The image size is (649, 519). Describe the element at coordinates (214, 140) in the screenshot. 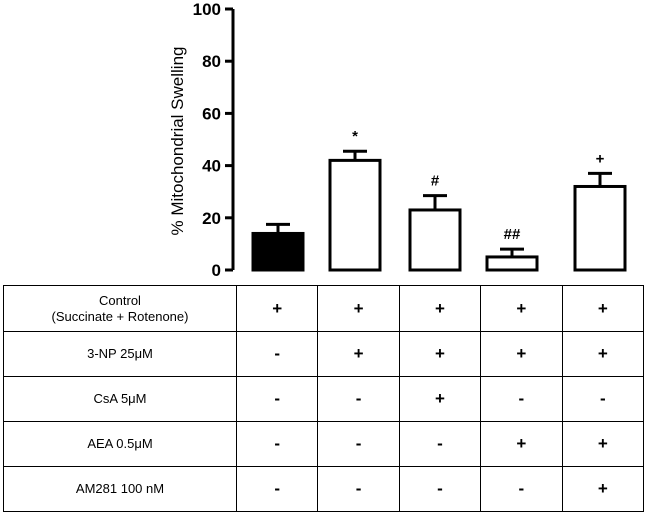

I see `axes: 0 20 40 60 80 100` at that location.